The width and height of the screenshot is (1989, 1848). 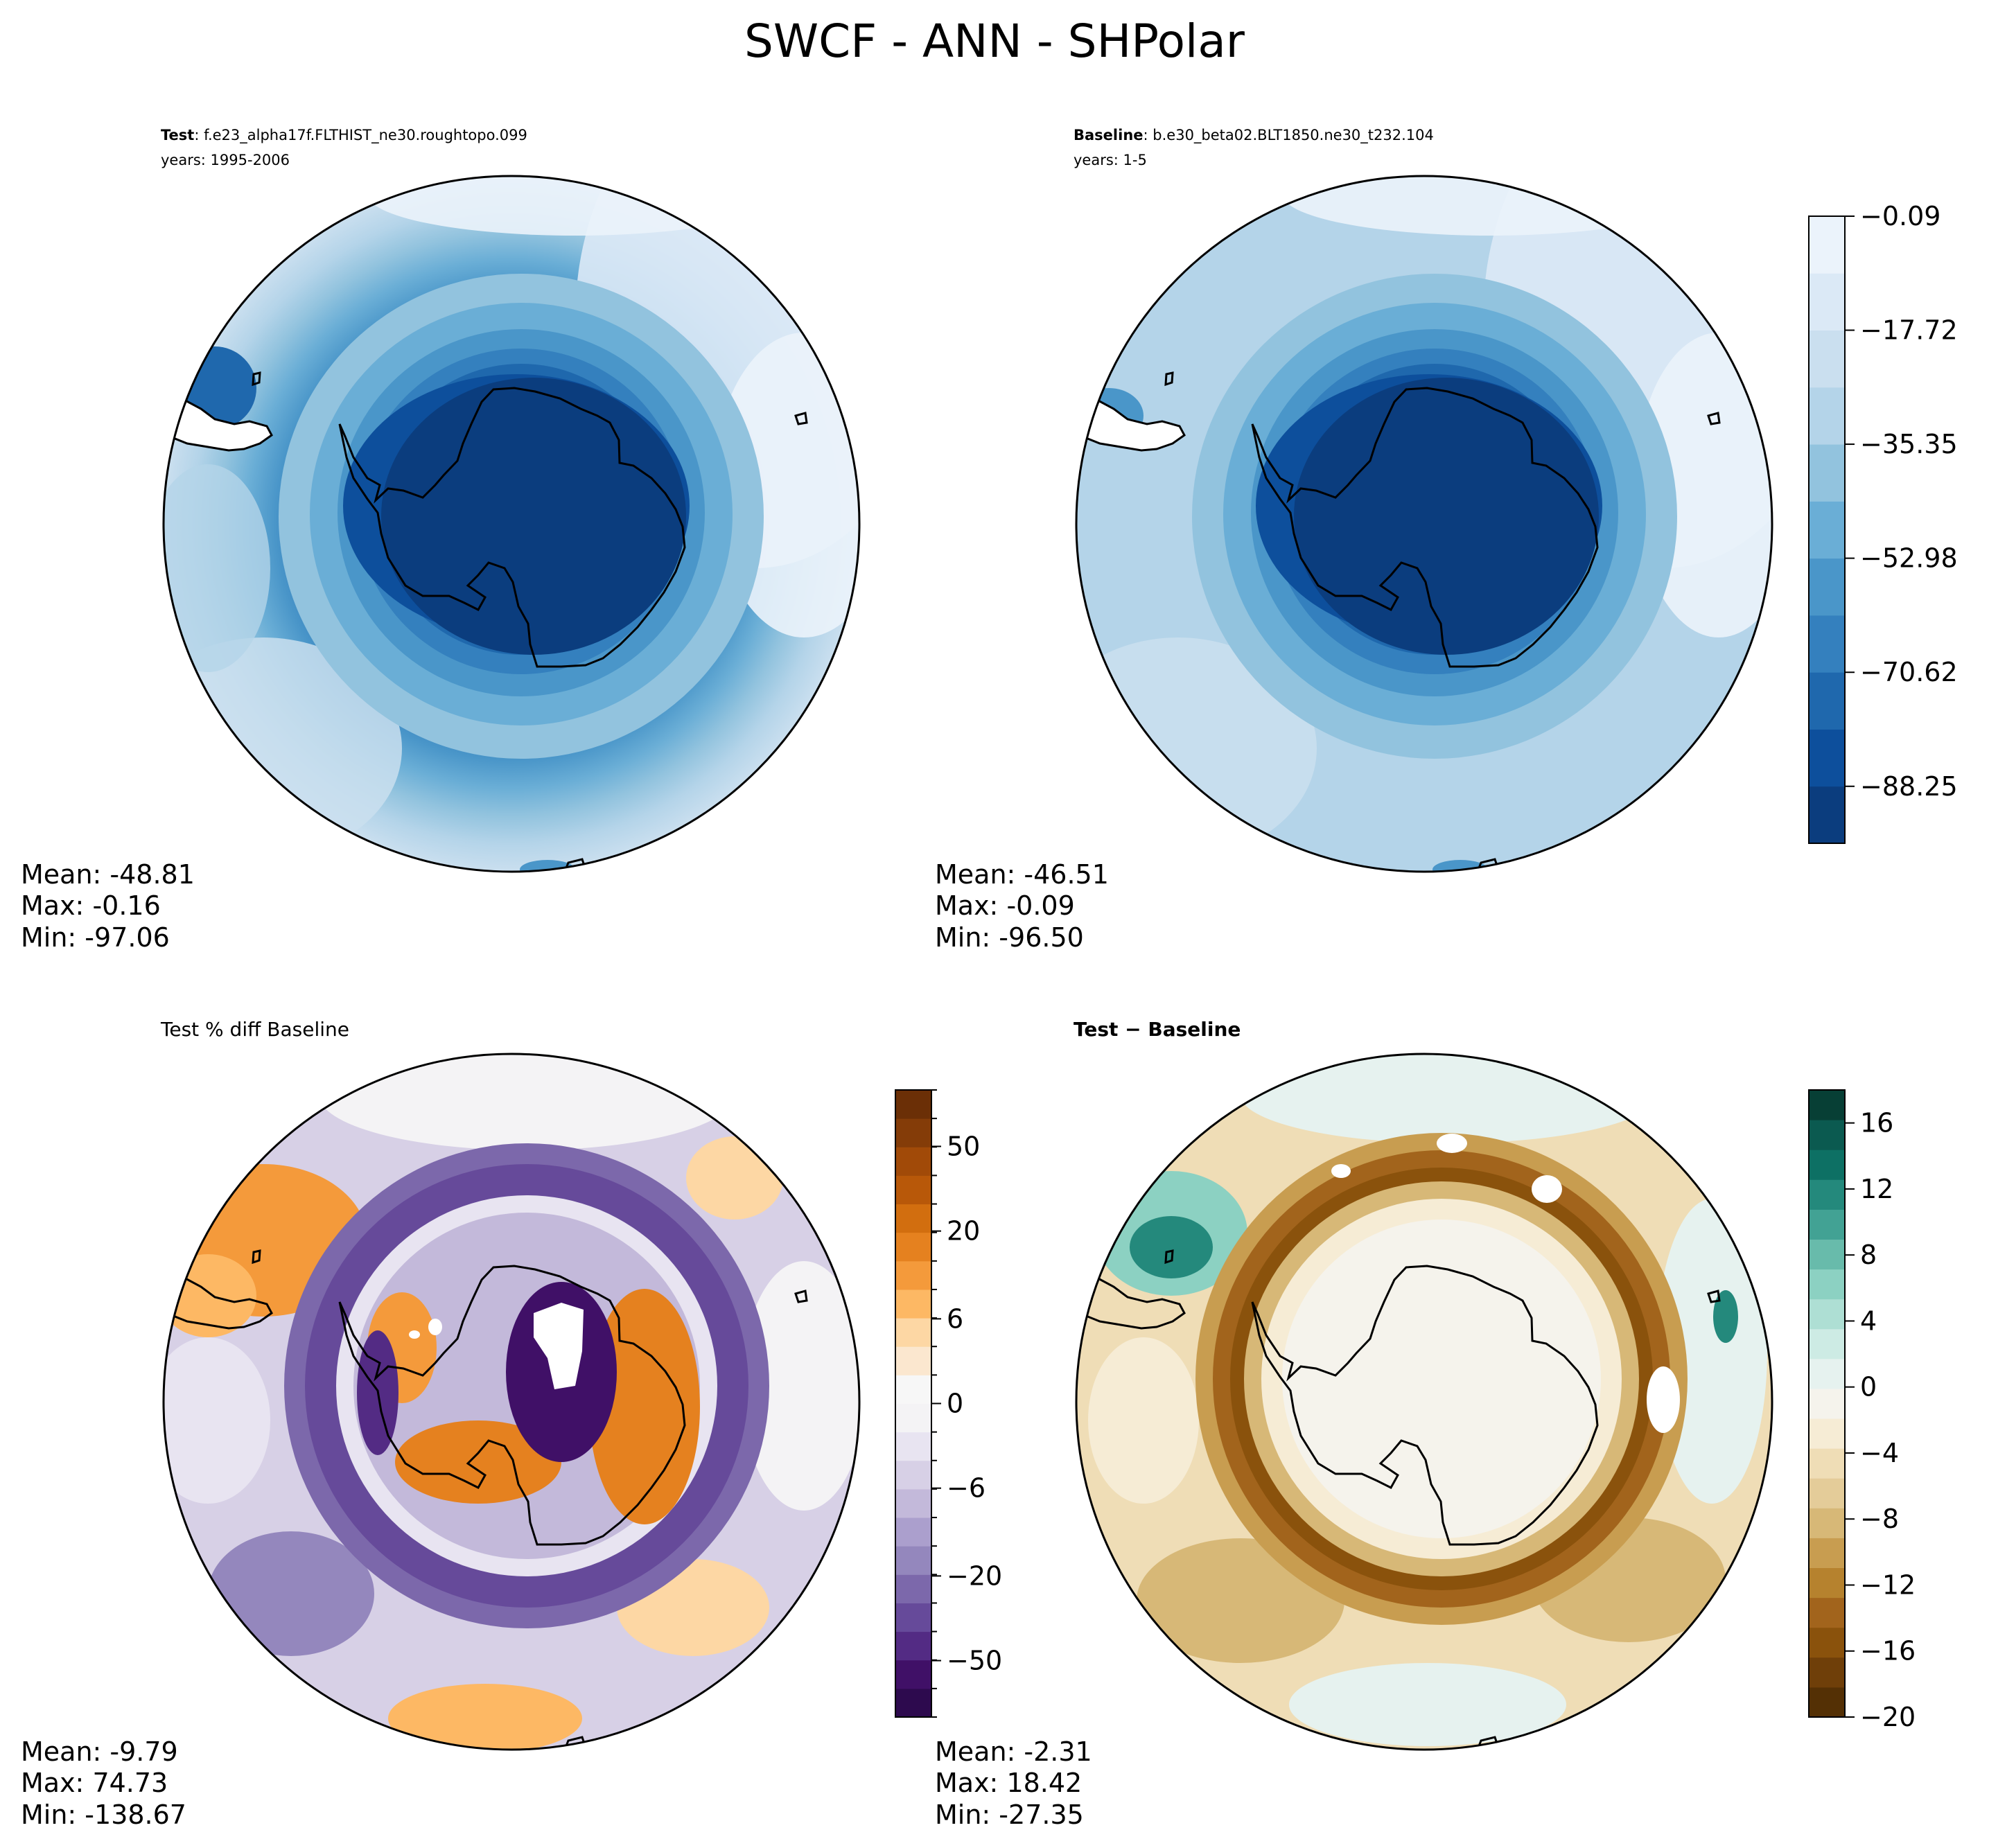 I want to click on baseline-colorbar: −0.09 −17.72 −35.35 −52.98 −70.62 −88.25, so click(x=1883, y=522).